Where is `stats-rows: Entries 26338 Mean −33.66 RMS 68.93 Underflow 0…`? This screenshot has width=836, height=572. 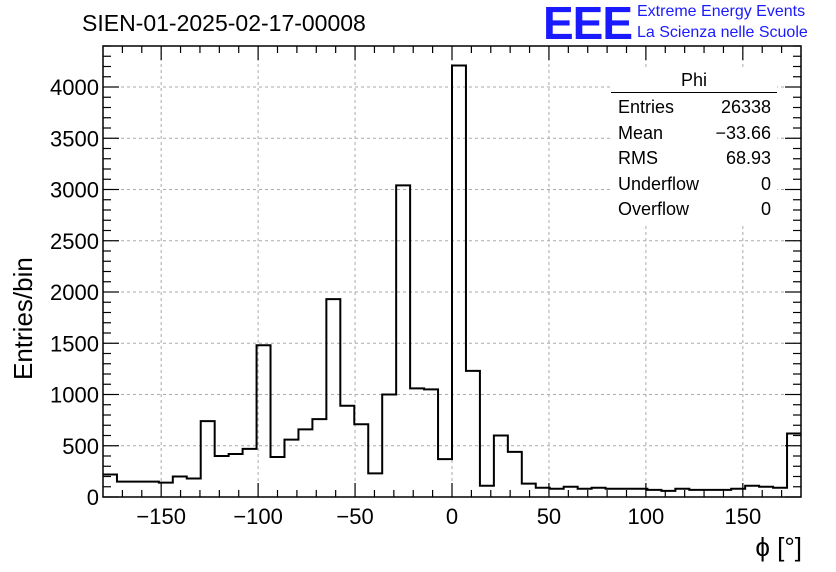 stats-rows: Entries 26338 Mean −33.66 RMS 68.93 Underflow 0… is located at coordinates (694, 159).